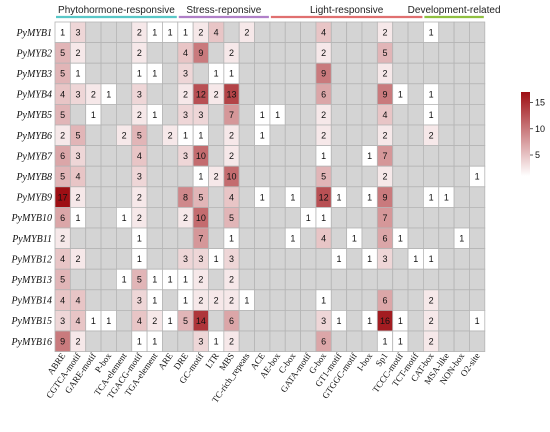  What do you see at coordinates (63, 197) in the screenshot?
I see `cell-value-label: 17` at bounding box center [63, 197].